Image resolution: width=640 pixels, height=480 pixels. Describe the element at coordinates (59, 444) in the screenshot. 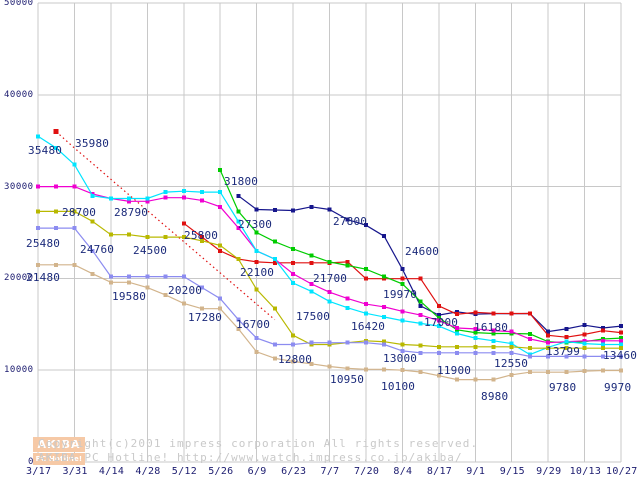

I see `logo-title: AKIBA` at that location.